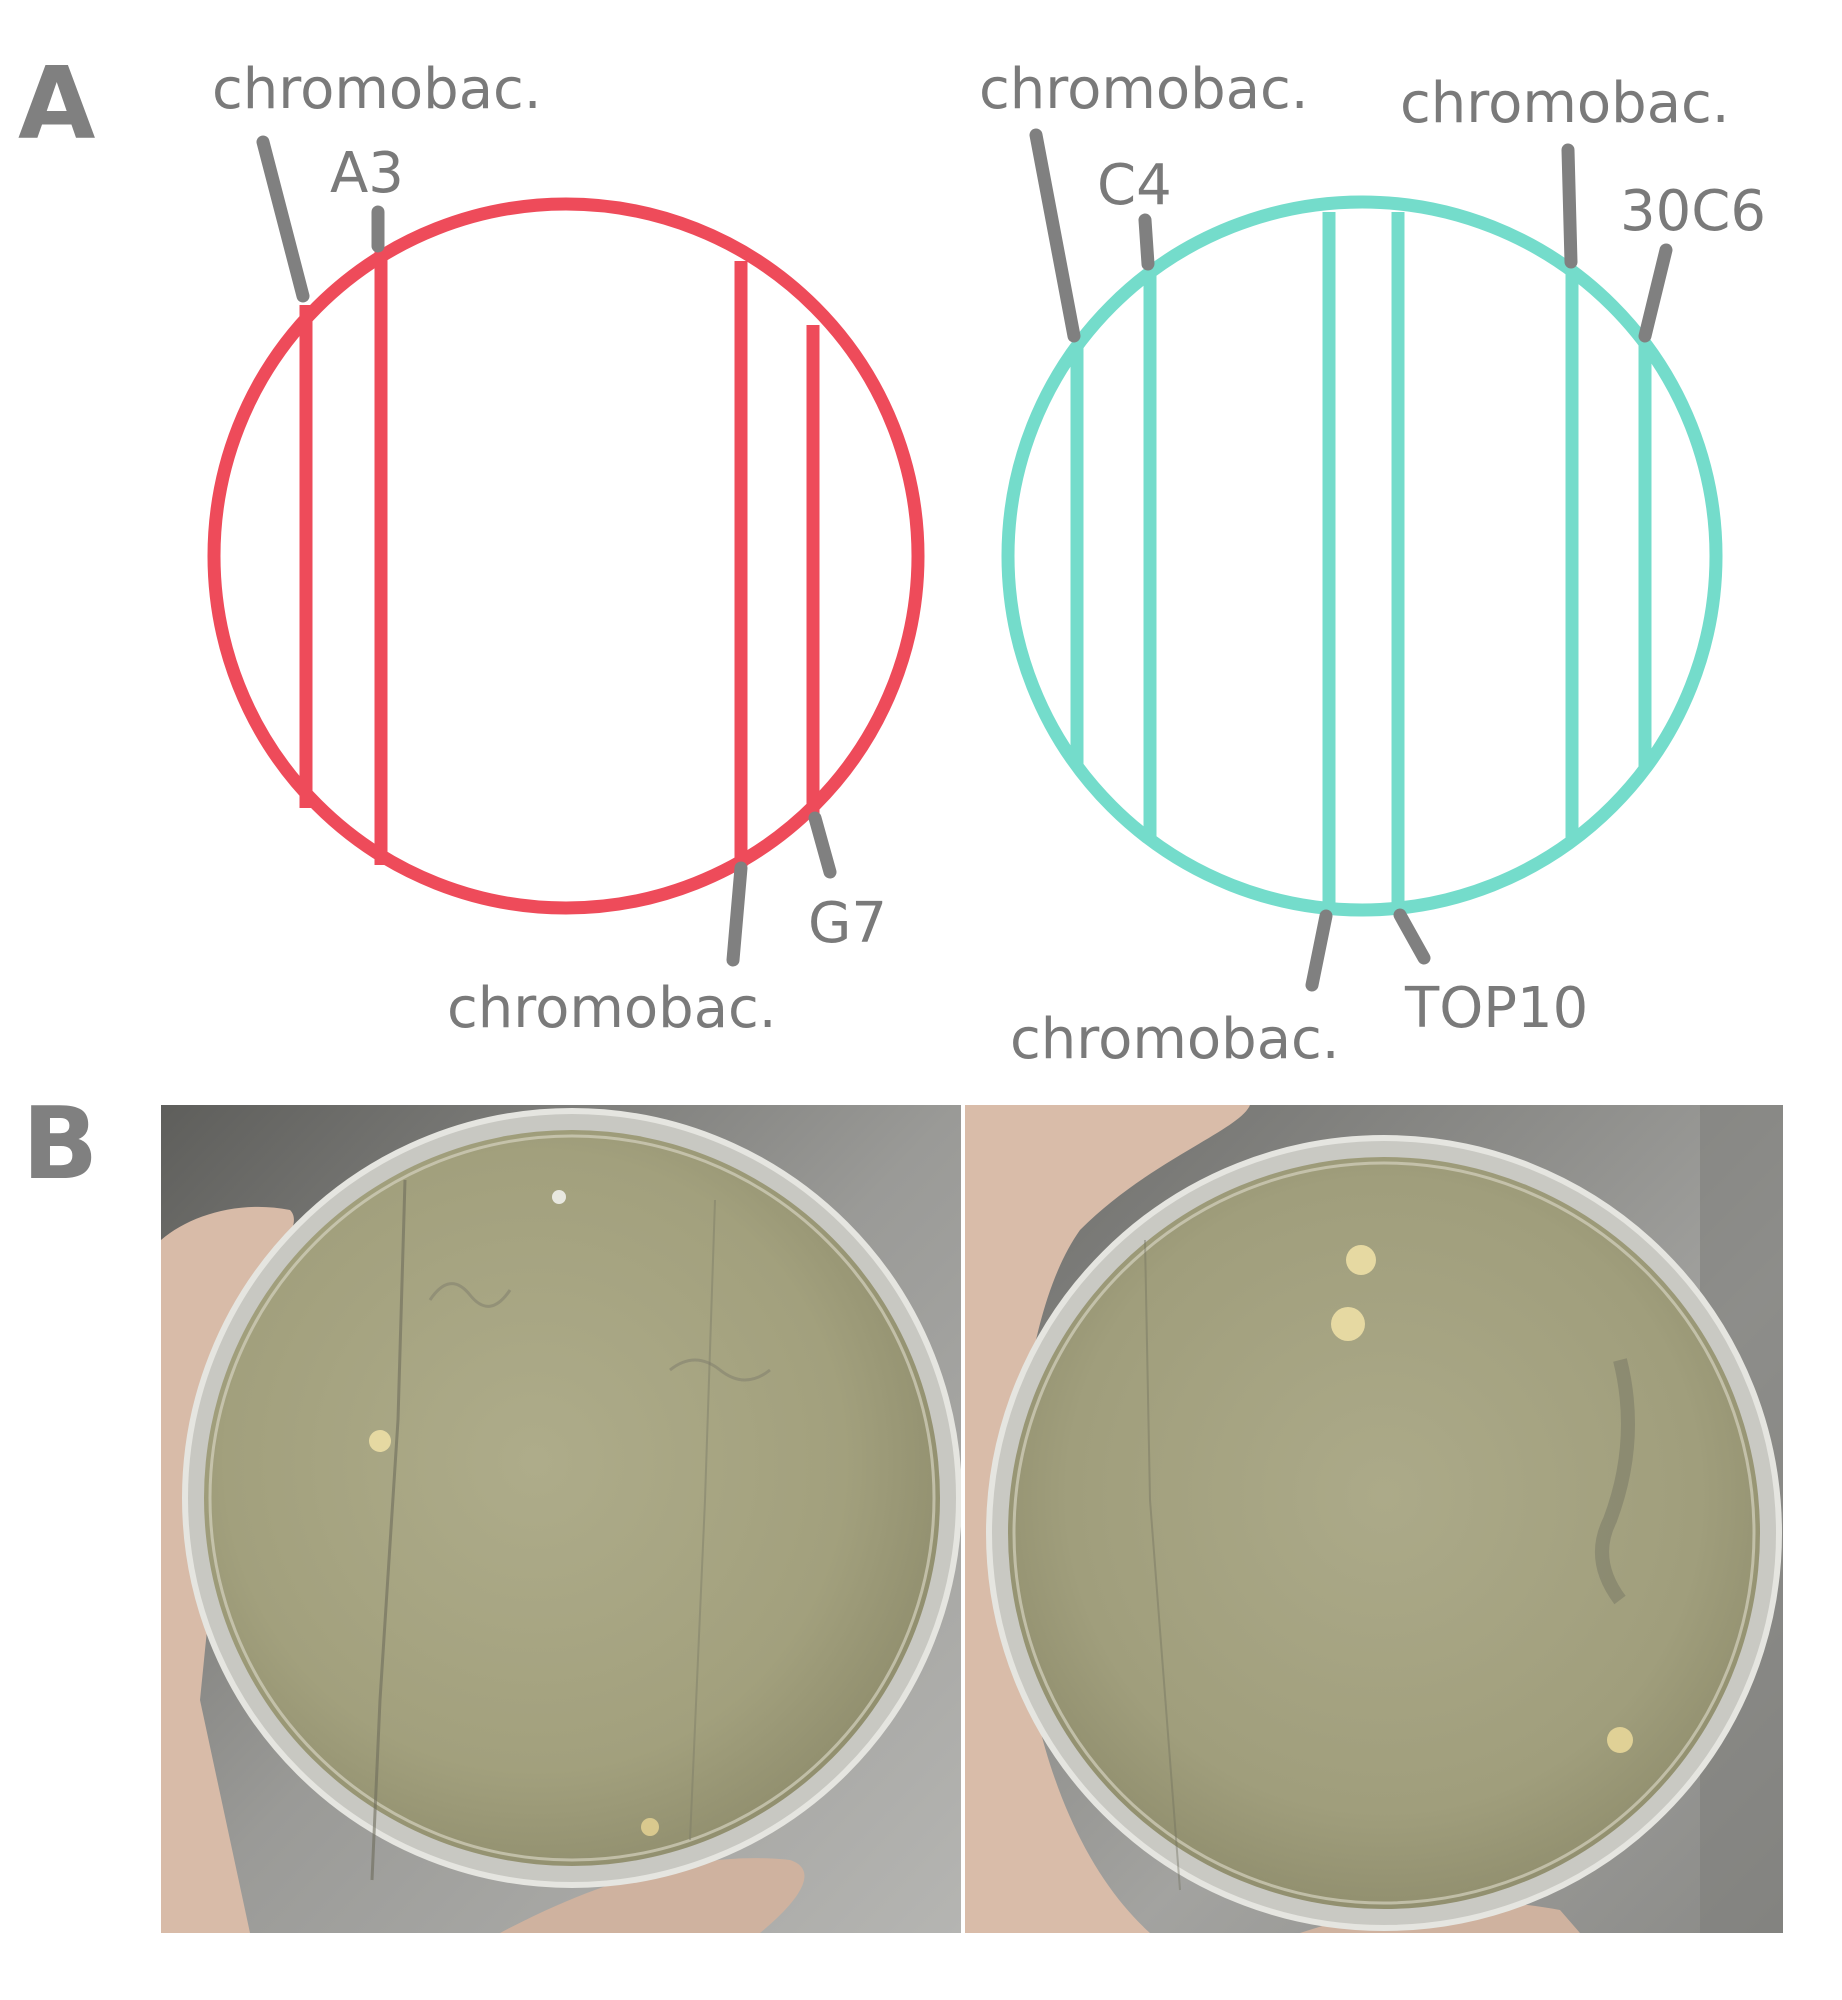  Describe the element at coordinates (1565, 103) in the screenshot. I see `label-chromobac-top-right-2: chromobac.` at that location.